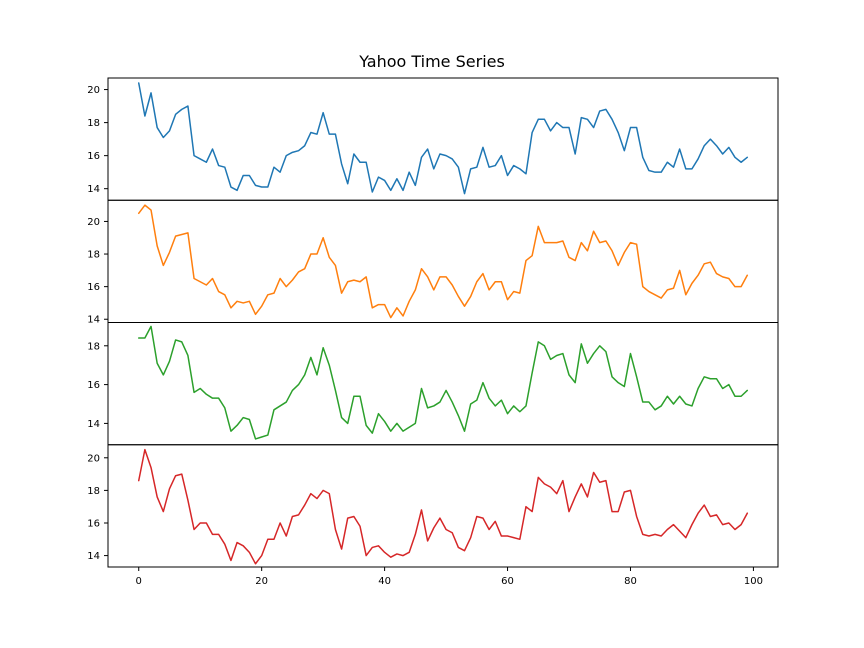  I want to click on y-tick-label-3-14: 14, so click(93, 424).